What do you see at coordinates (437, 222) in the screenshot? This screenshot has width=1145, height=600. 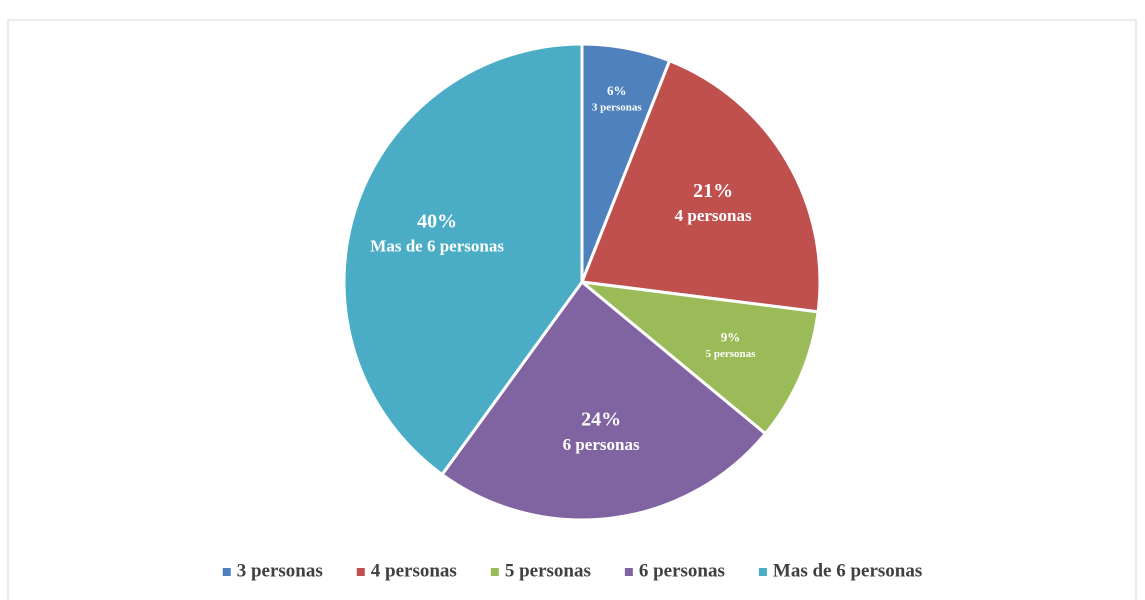 I see `data-label: 40%` at bounding box center [437, 222].